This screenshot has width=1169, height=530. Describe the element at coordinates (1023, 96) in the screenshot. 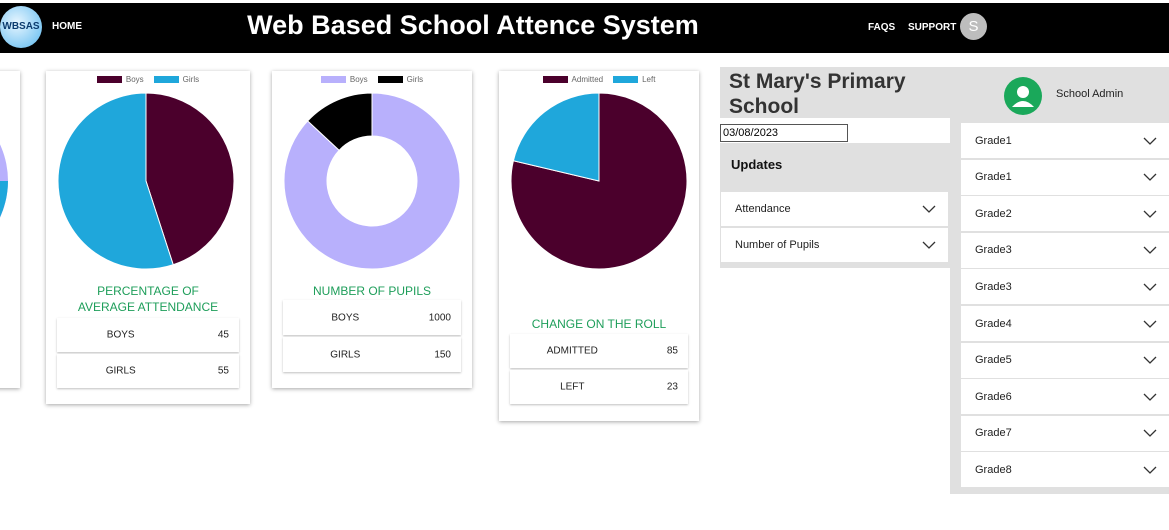

I see `admin-icon` at that location.